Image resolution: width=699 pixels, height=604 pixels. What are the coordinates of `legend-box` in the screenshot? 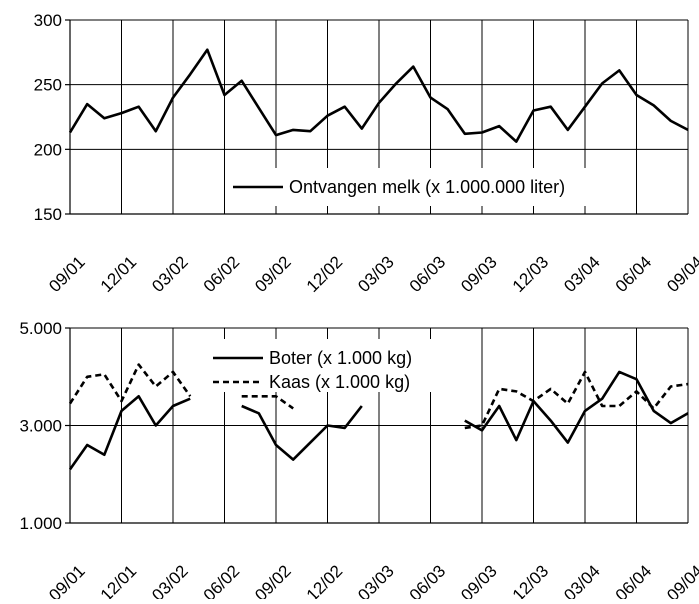 It's located at (412, 187).